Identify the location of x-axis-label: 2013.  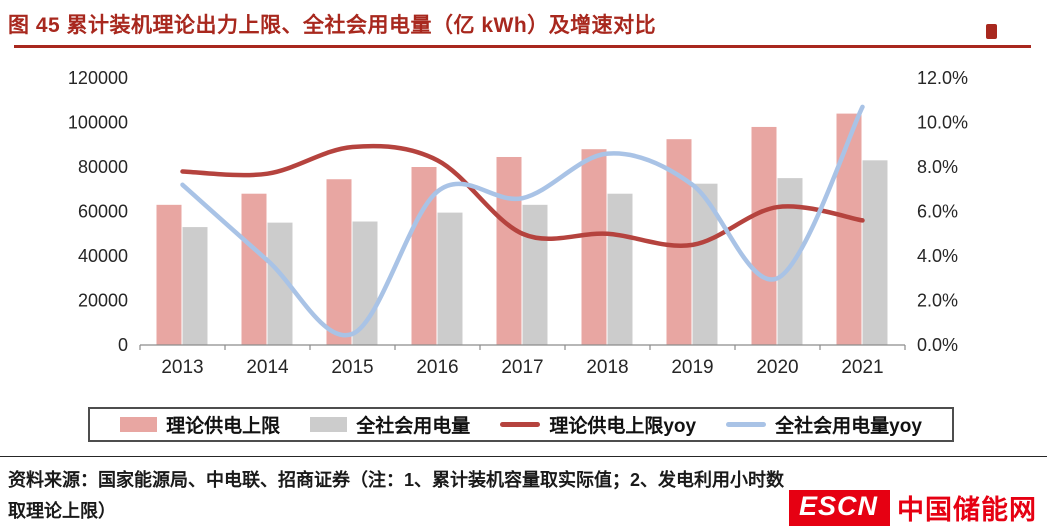
(182, 367).